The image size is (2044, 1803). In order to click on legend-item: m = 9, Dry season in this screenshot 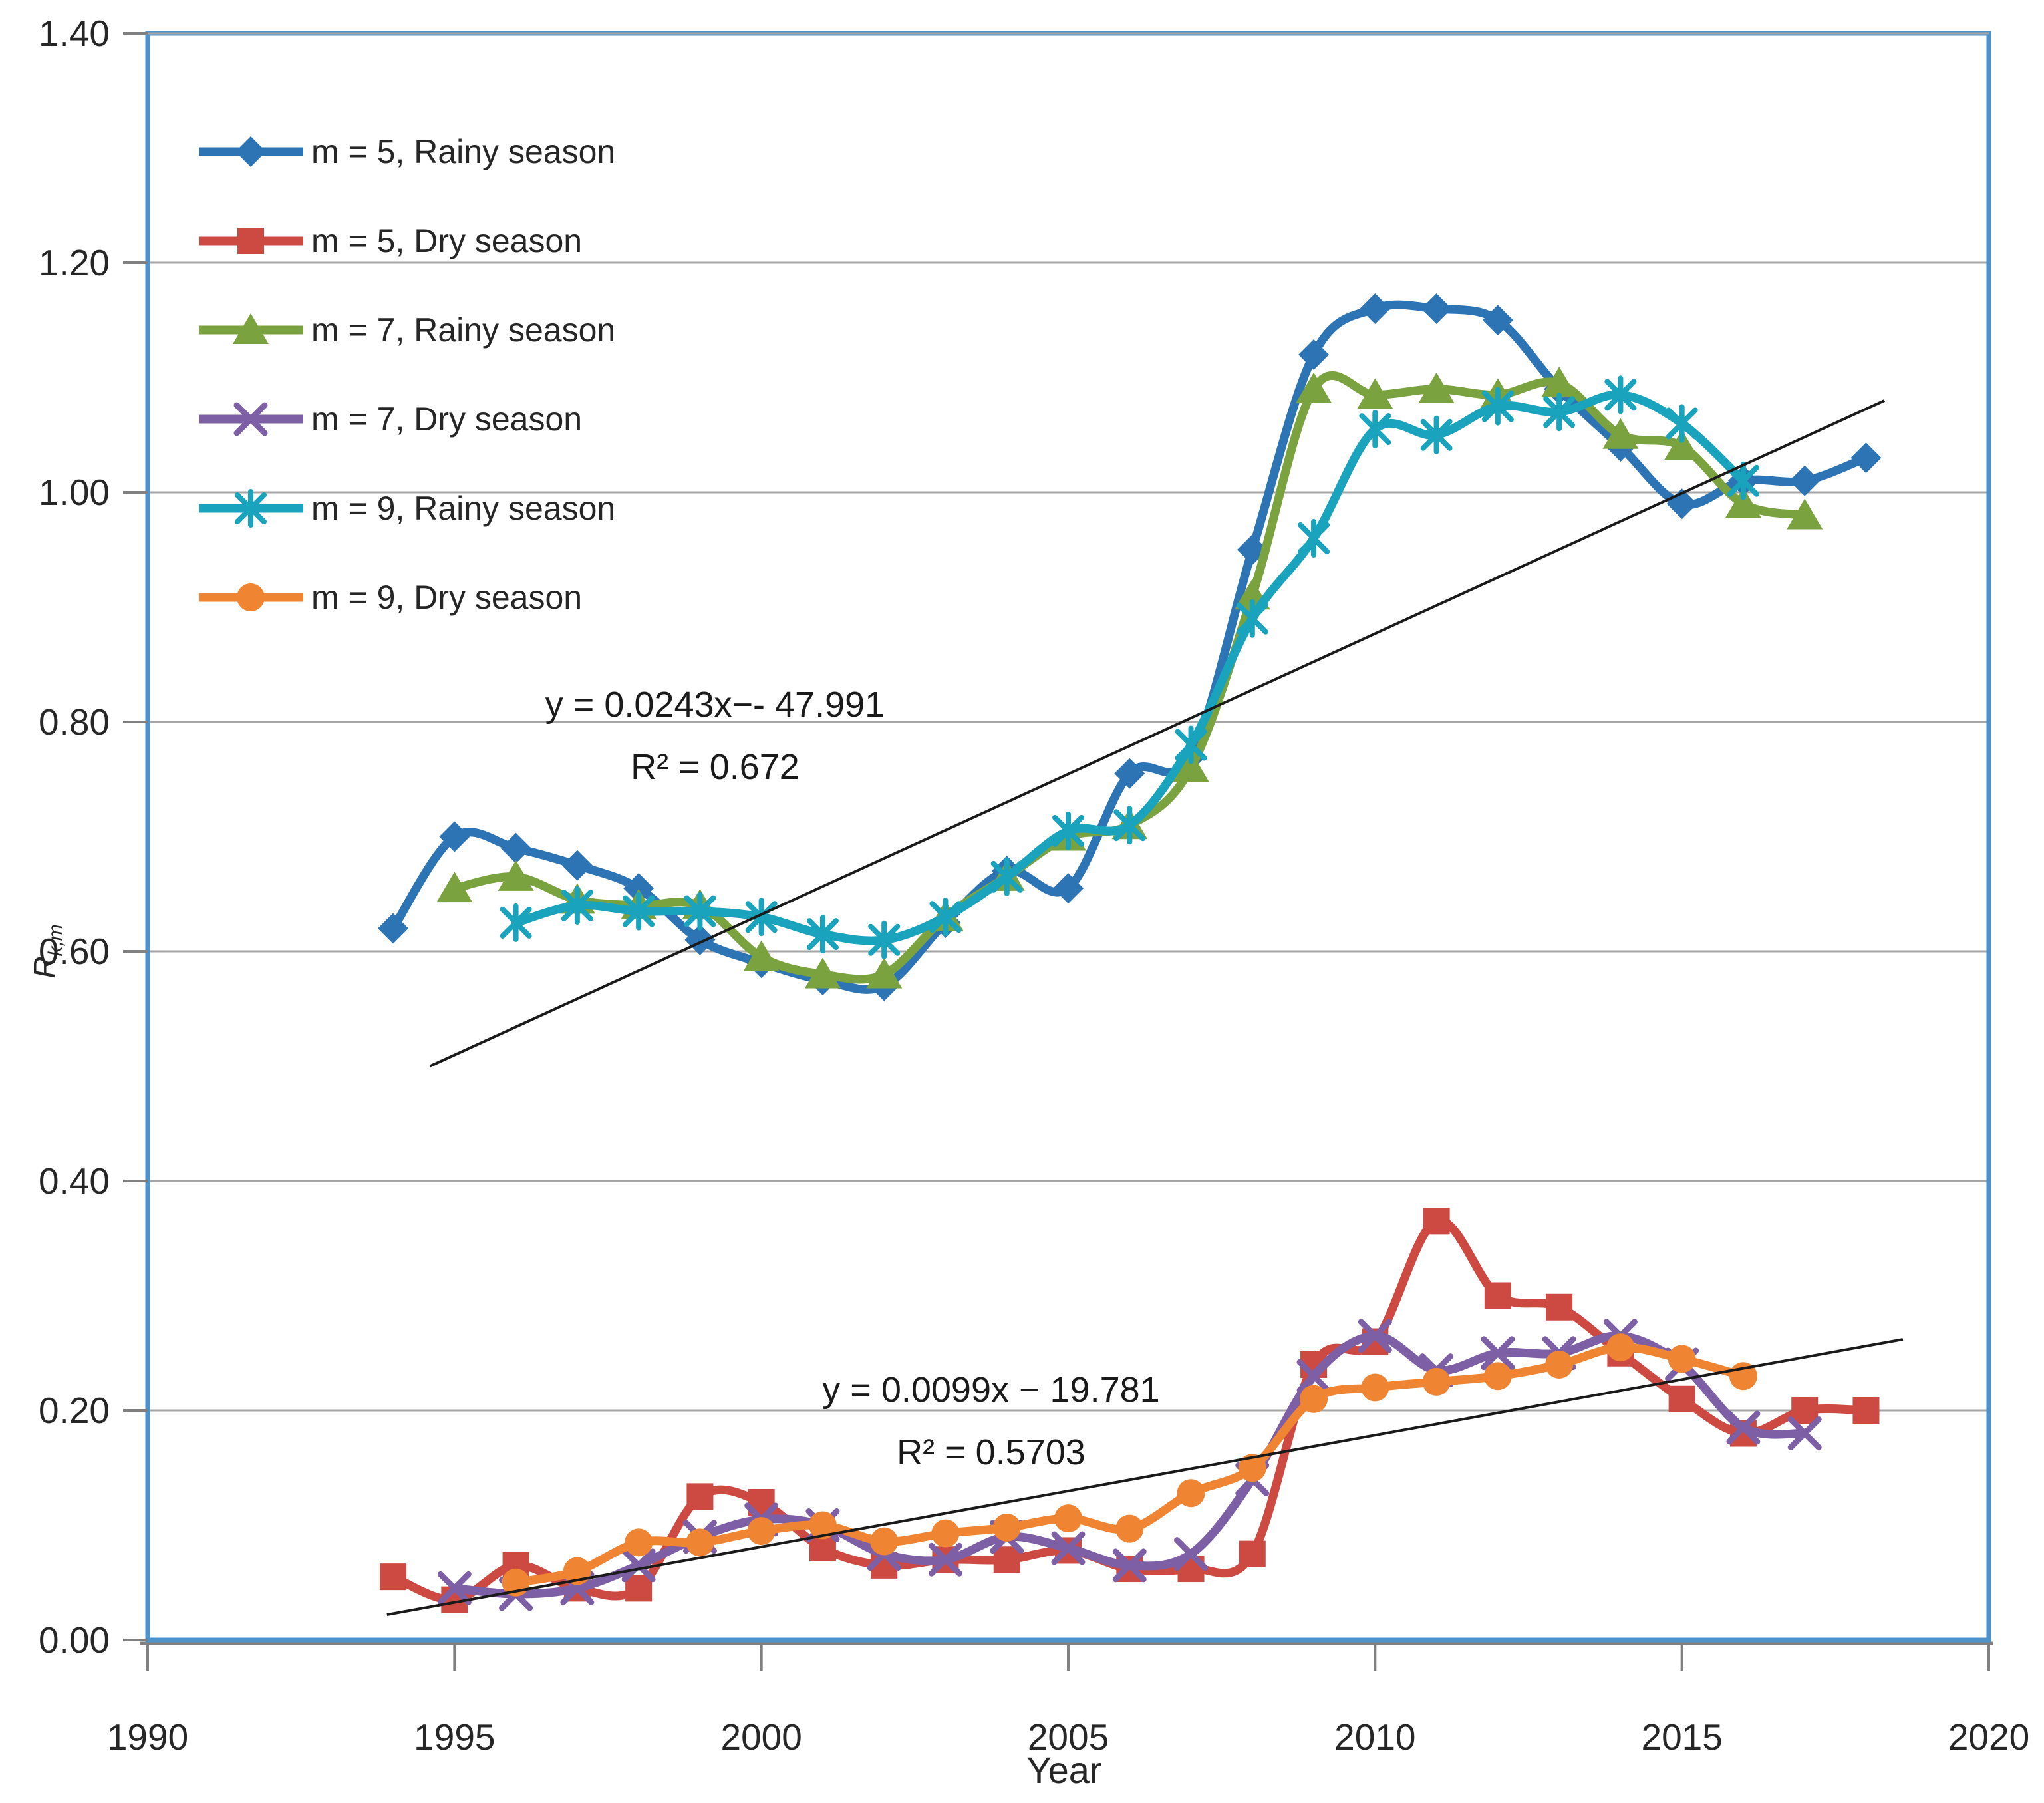, I will do `click(405, 597)`.